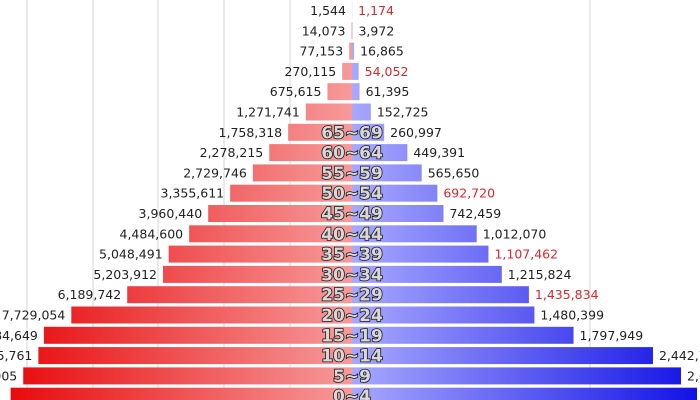  What do you see at coordinates (352, 255) in the screenshot?
I see `age-group-label: 35~39` at bounding box center [352, 255].